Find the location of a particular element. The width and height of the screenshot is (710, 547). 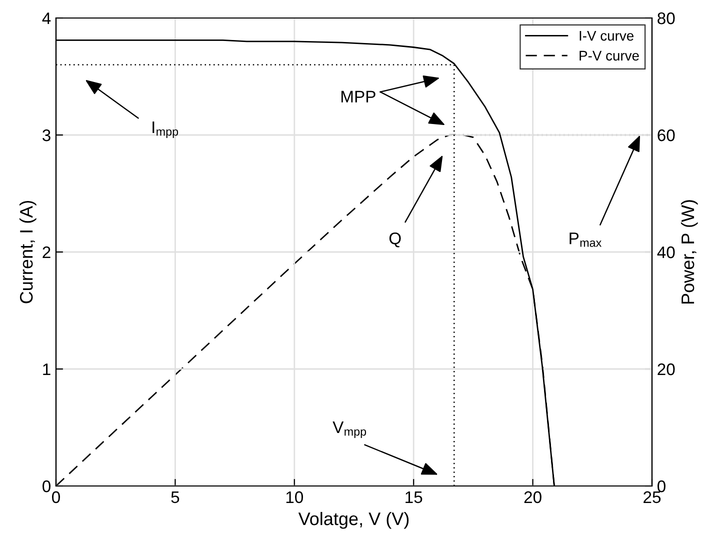

annotation: MPP is located at coordinates (358, 96).